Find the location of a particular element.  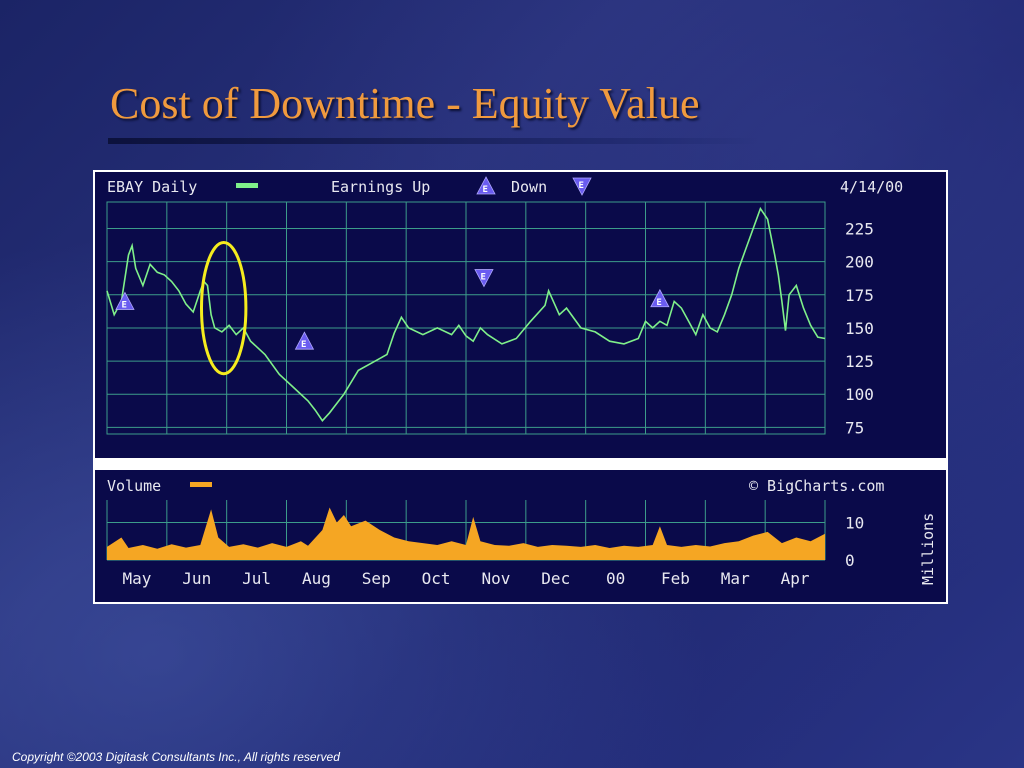

earnings-down-icon: E is located at coordinates (582, 186).